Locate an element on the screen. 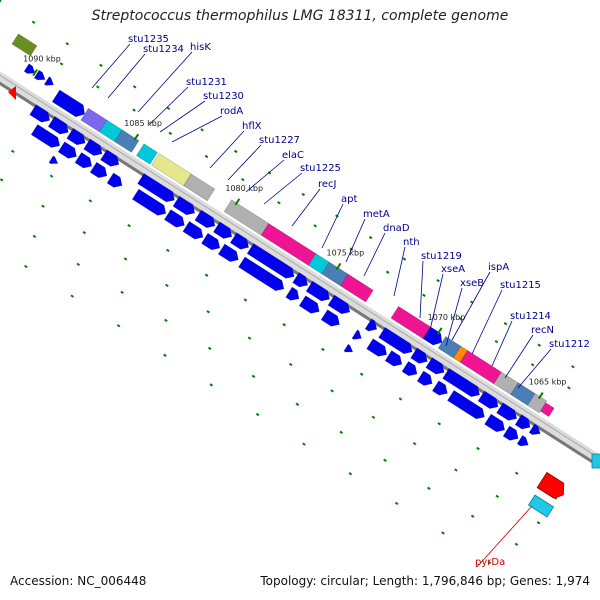  gene-label-stu1235: stu1235 is located at coordinates (148, 39).